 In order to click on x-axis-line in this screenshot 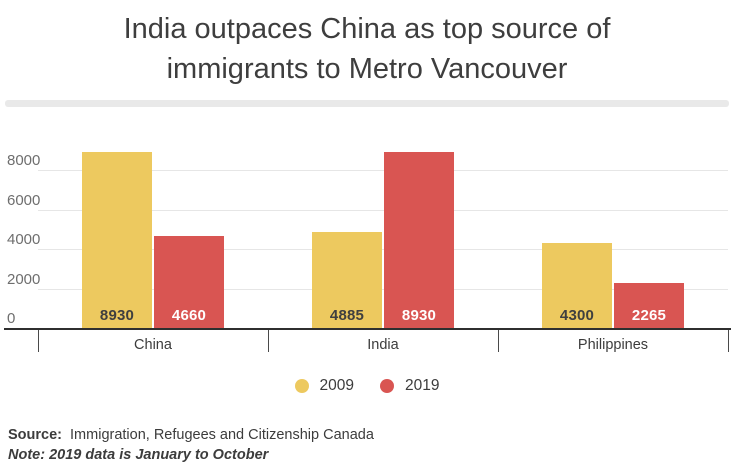, I will do `click(367, 329)`.